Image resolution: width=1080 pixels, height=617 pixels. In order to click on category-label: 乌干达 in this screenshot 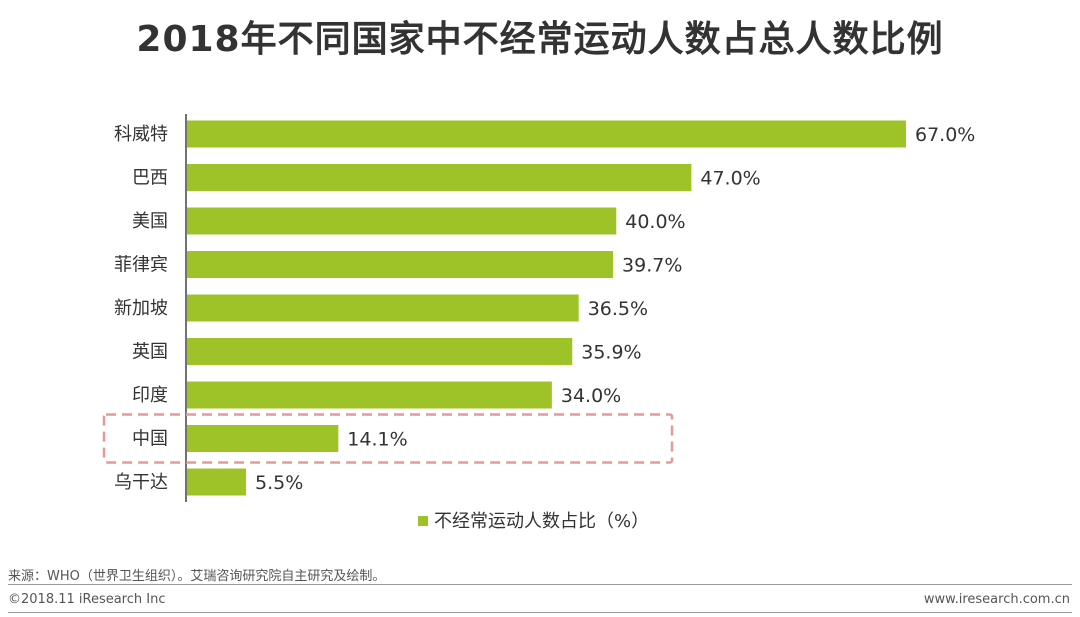, I will do `click(141, 482)`.